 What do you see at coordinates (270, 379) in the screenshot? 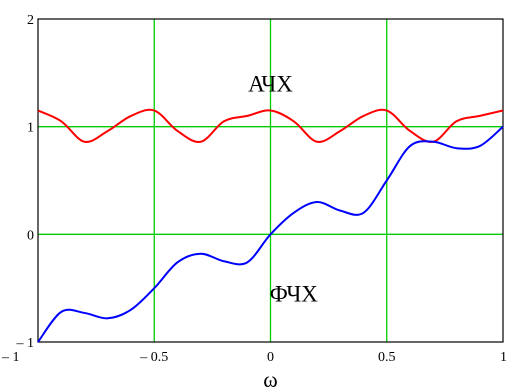
I see `x-axis-label: ω` at bounding box center [270, 379].